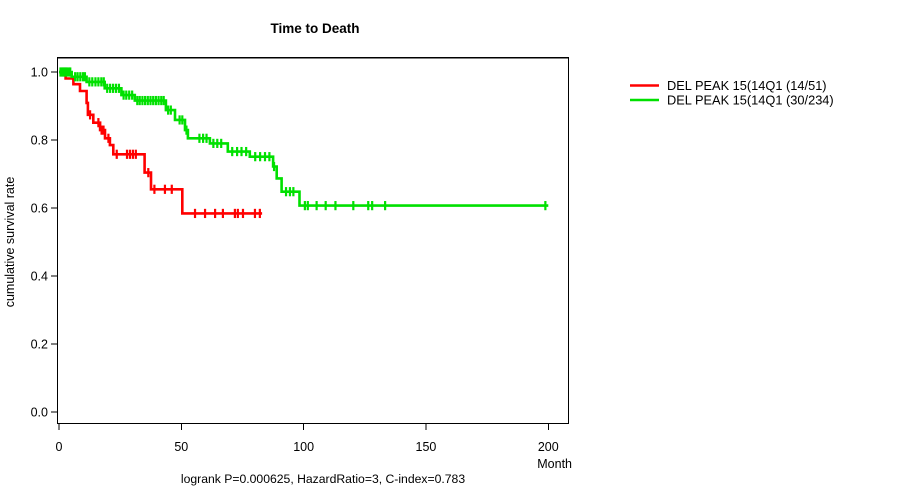  Describe the element at coordinates (548, 447) in the screenshot. I see `x-tick-label: 200` at that location.